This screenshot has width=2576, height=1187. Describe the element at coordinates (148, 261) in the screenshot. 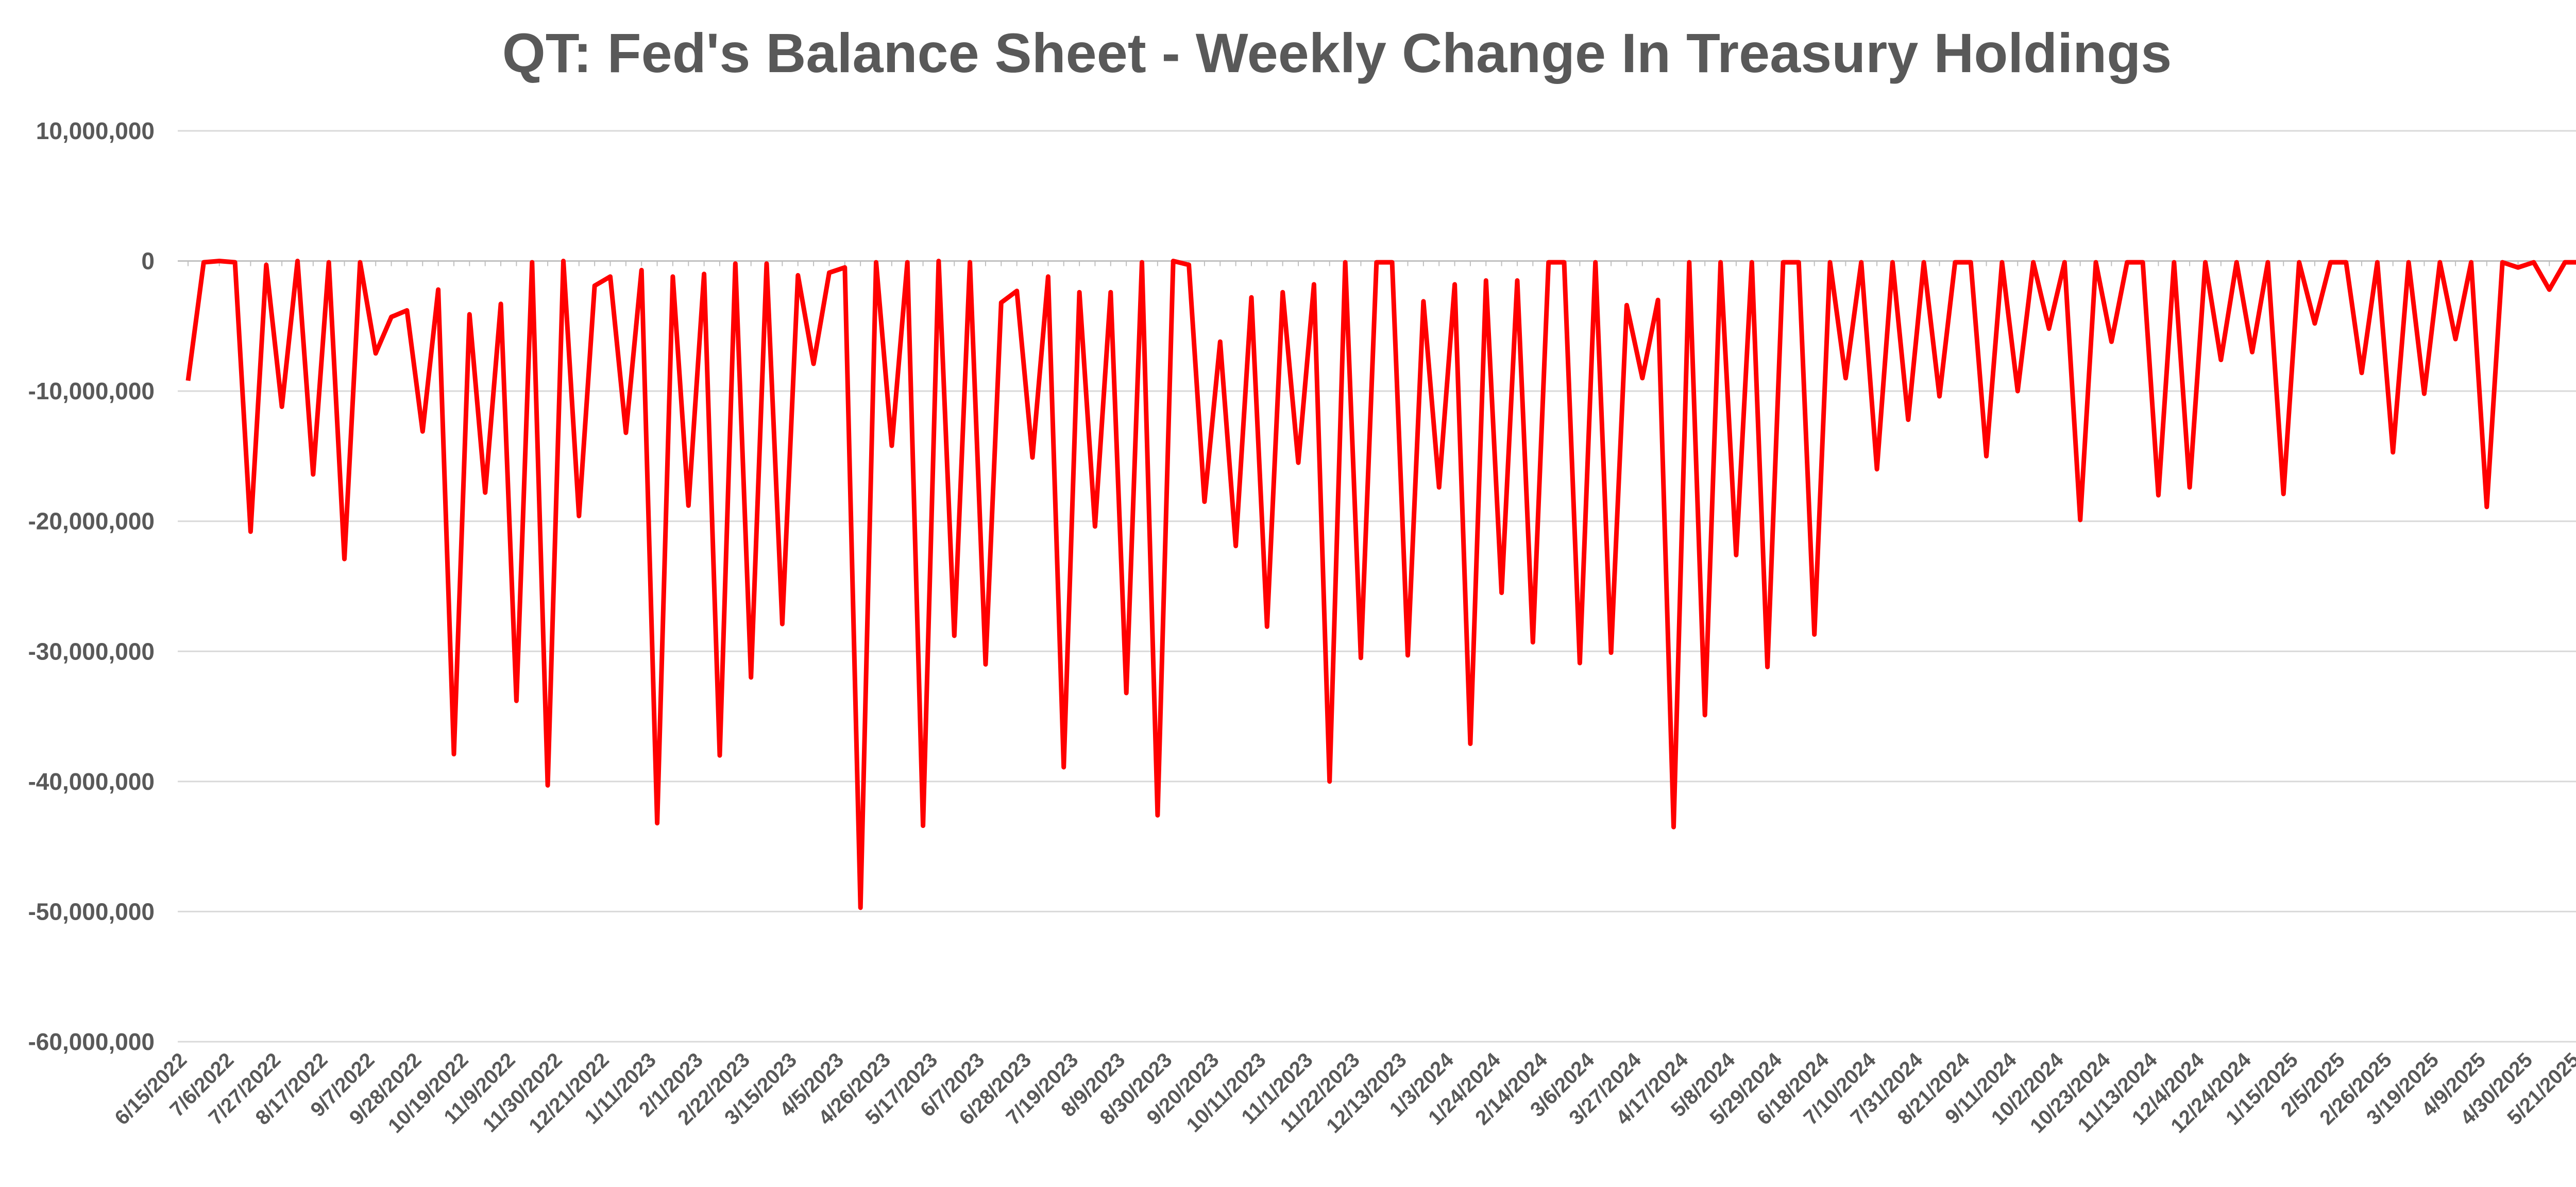

I see `y-tick-label: 0` at that location.